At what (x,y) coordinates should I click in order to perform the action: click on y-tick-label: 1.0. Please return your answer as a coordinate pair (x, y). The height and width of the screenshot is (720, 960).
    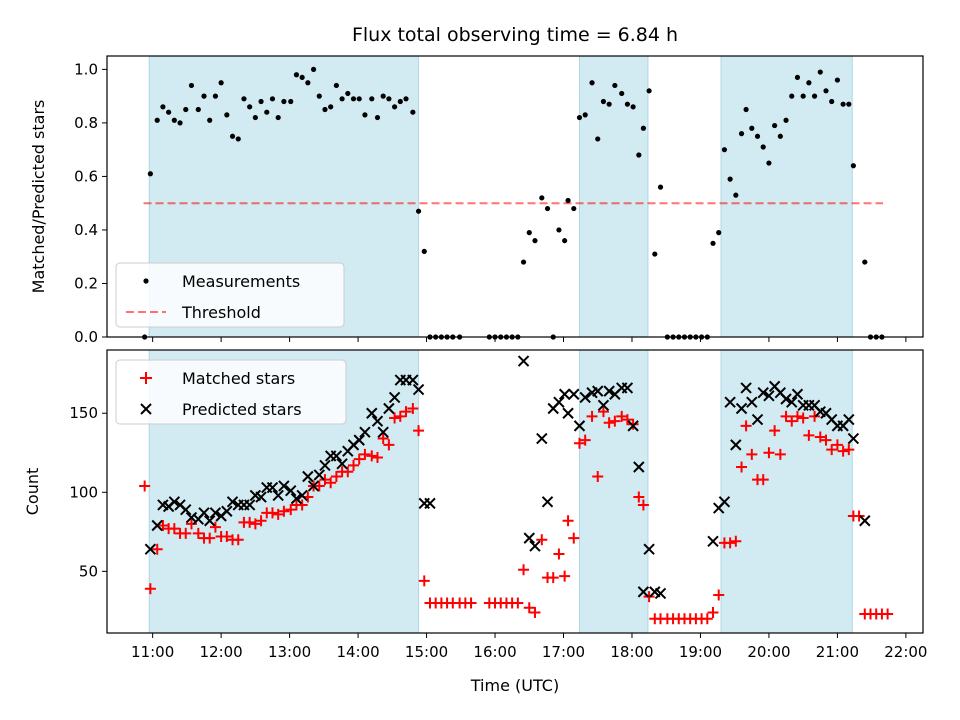
    Looking at the image, I should click on (86, 69).